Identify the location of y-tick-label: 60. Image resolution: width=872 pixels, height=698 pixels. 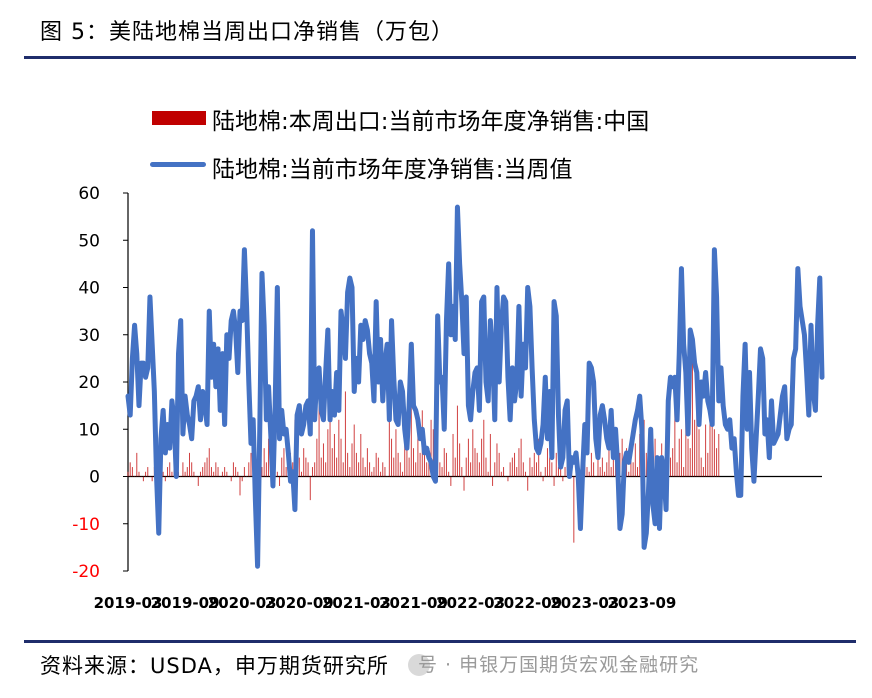
(89, 194).